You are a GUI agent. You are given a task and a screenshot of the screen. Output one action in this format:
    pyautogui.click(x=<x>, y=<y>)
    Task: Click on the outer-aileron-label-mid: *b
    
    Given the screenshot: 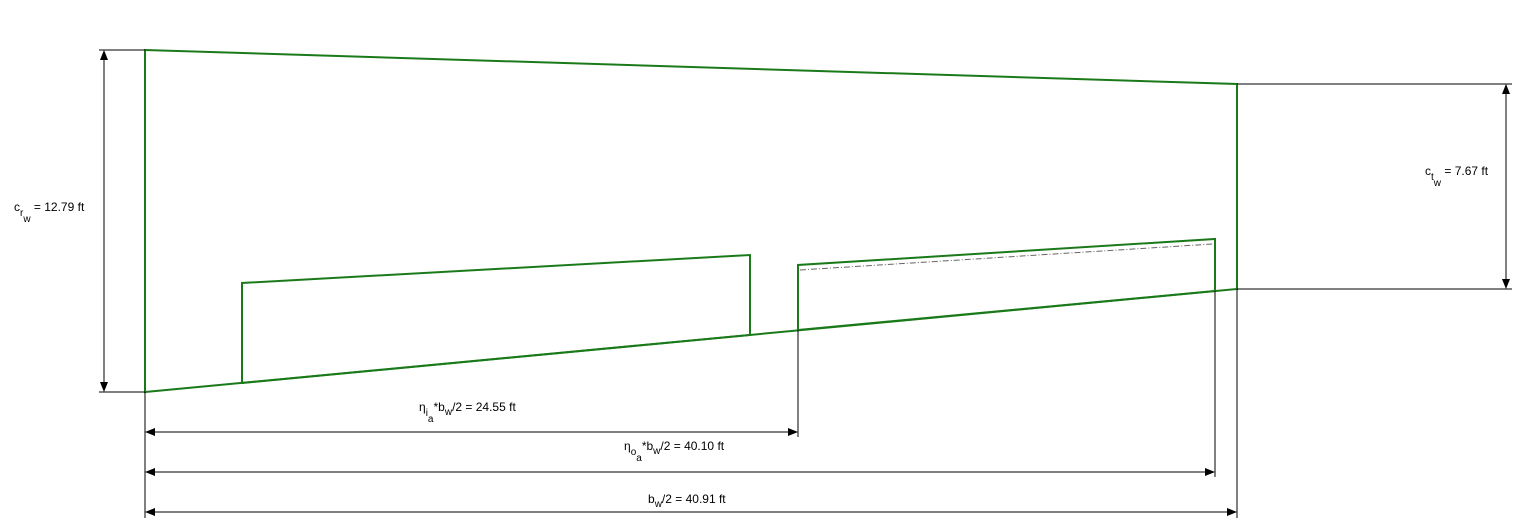 What is the action you would take?
    pyautogui.click(x=648, y=446)
    